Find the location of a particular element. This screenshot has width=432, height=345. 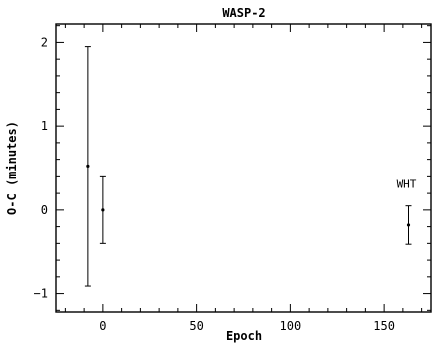

x-tick-label-3: 150 is located at coordinates (384, 326).